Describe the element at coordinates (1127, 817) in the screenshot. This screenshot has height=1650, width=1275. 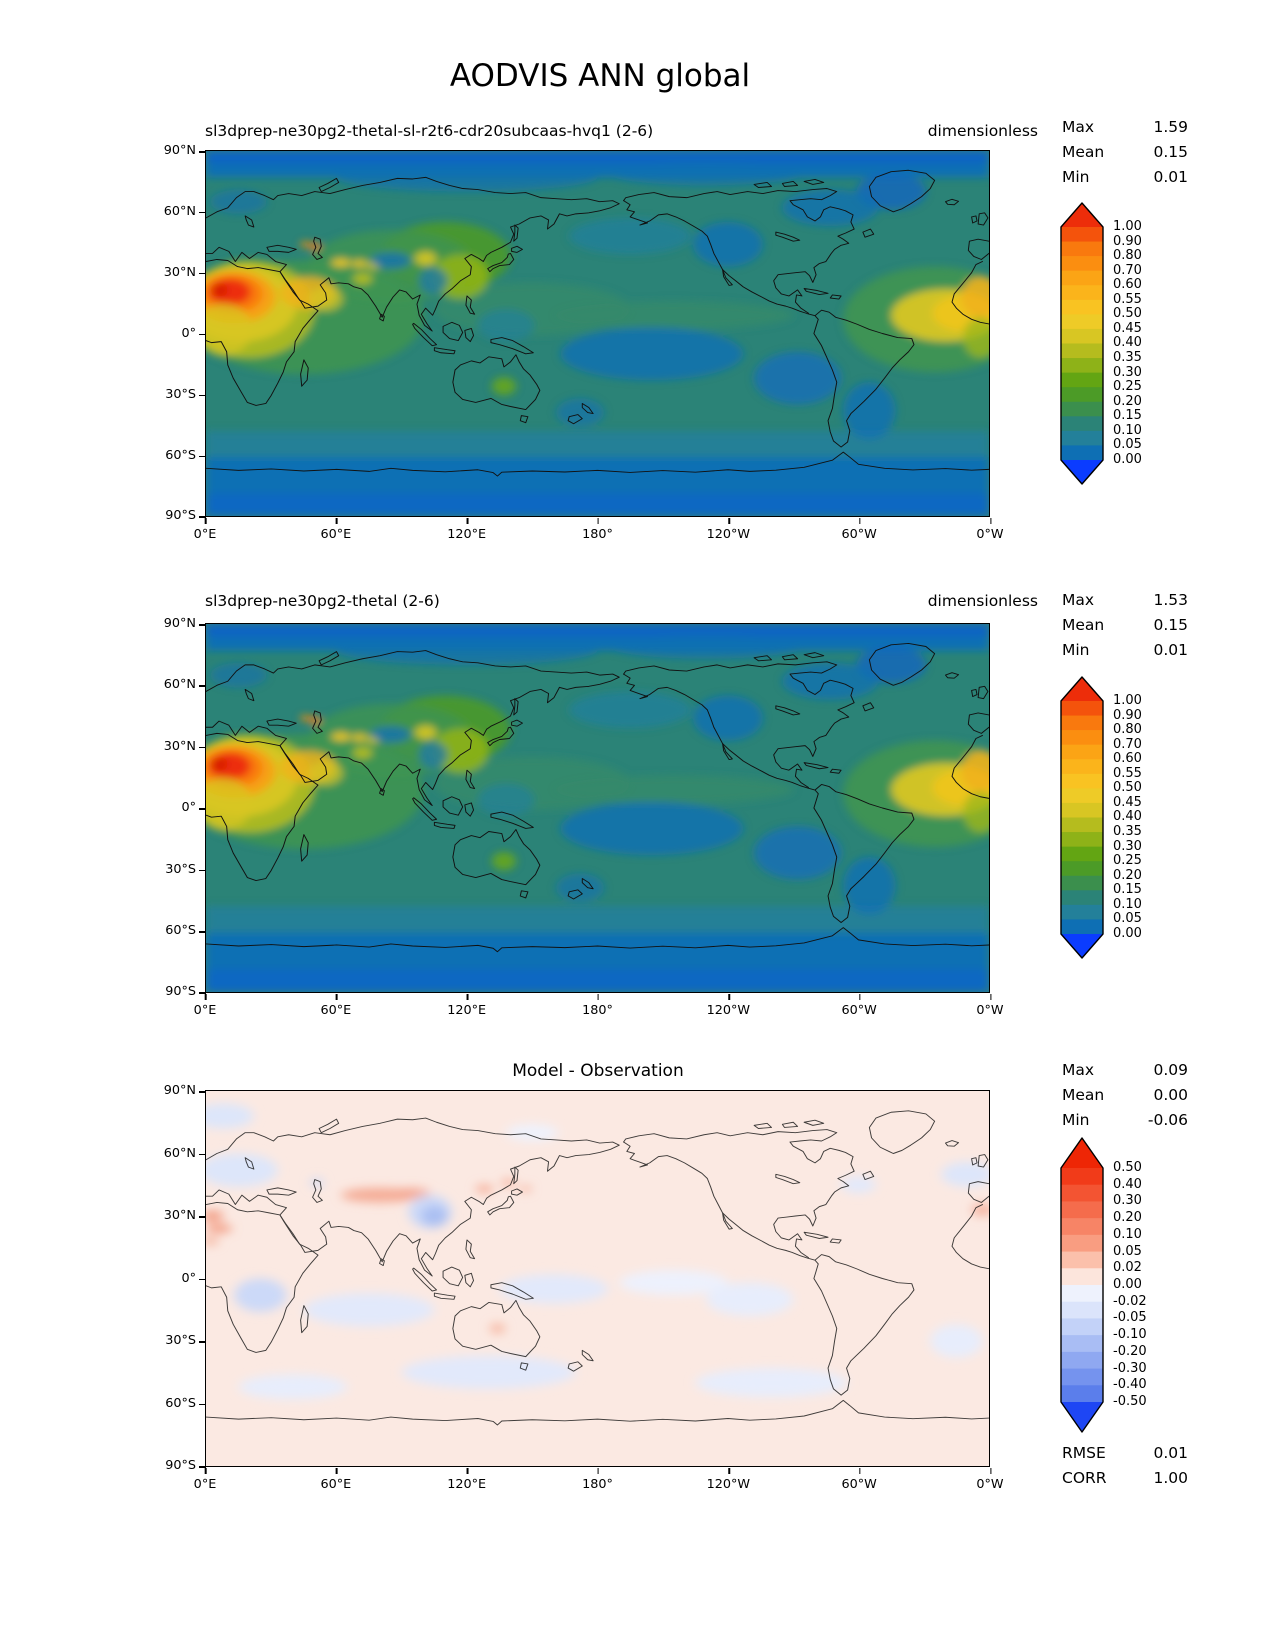
I see `colorbar-tick-label: 0.40` at that location.